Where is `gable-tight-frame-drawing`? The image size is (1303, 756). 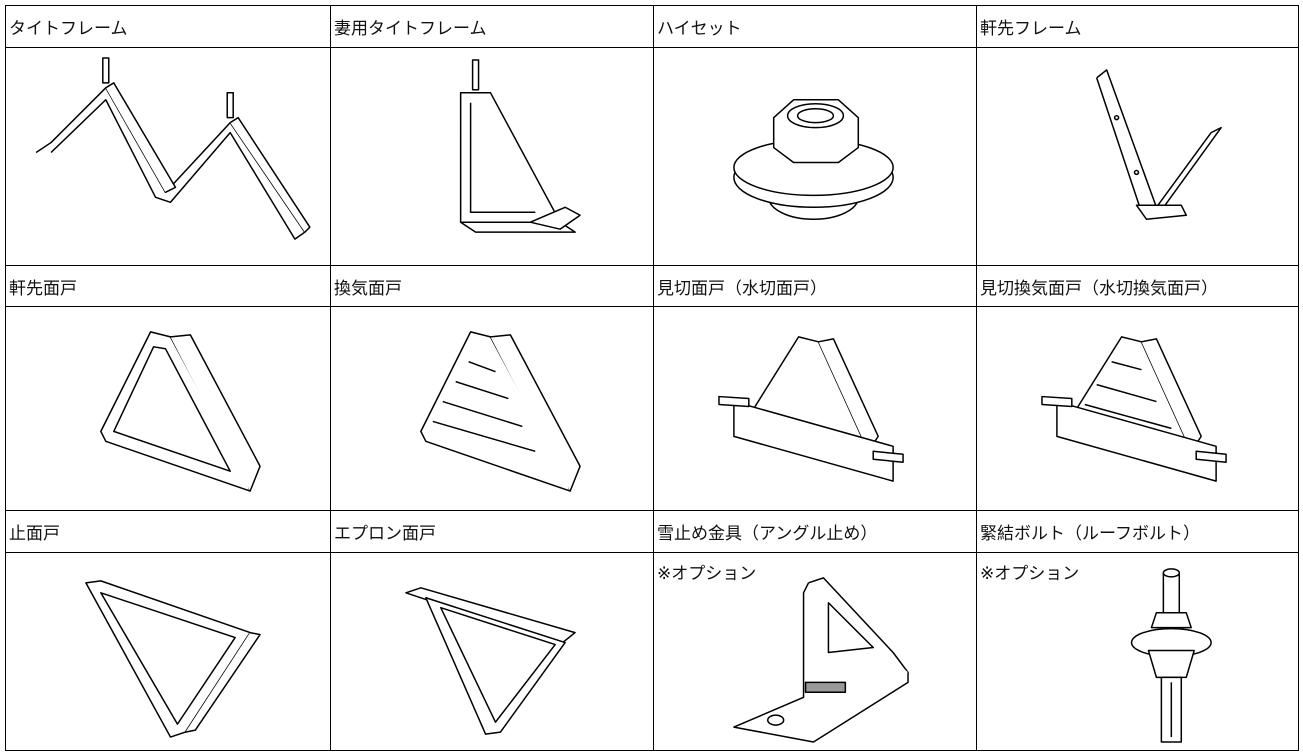 gable-tight-frame-drawing is located at coordinates (520, 146).